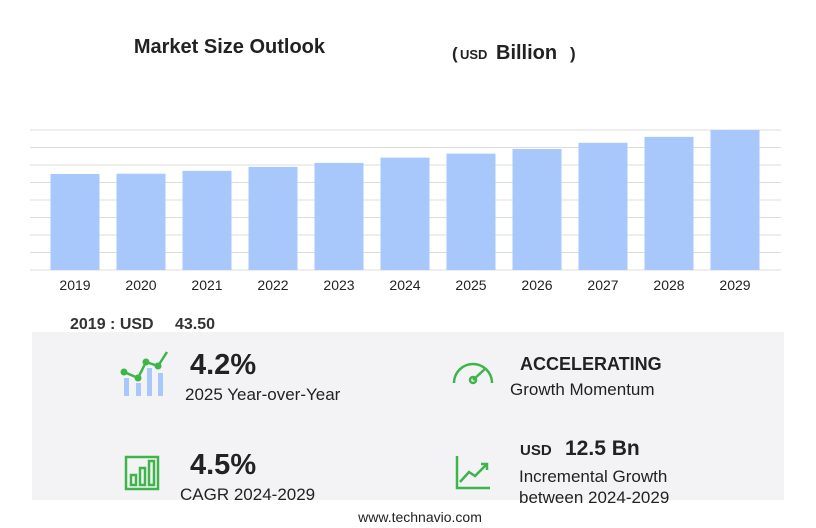  What do you see at coordinates (272, 285) in the screenshot?
I see `x-tick-label: 2022` at bounding box center [272, 285].